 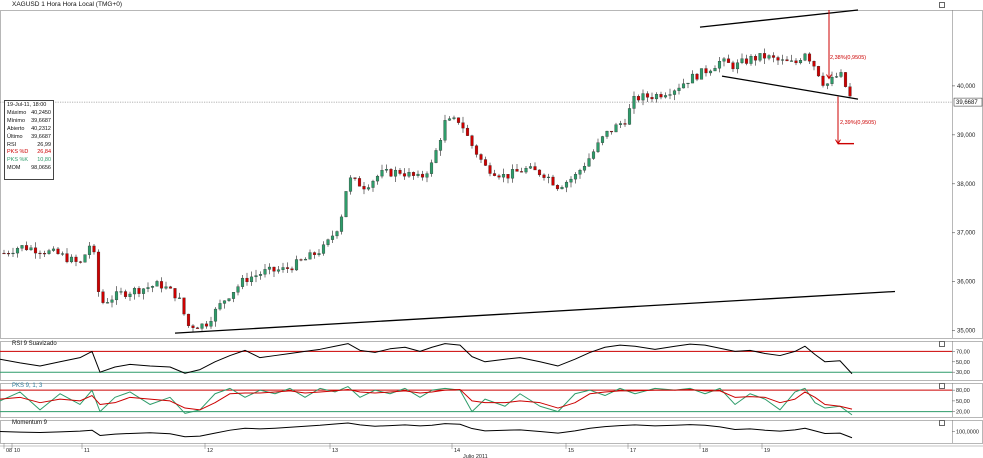 I want to click on x-tick-label: 15, so click(x=571, y=451).